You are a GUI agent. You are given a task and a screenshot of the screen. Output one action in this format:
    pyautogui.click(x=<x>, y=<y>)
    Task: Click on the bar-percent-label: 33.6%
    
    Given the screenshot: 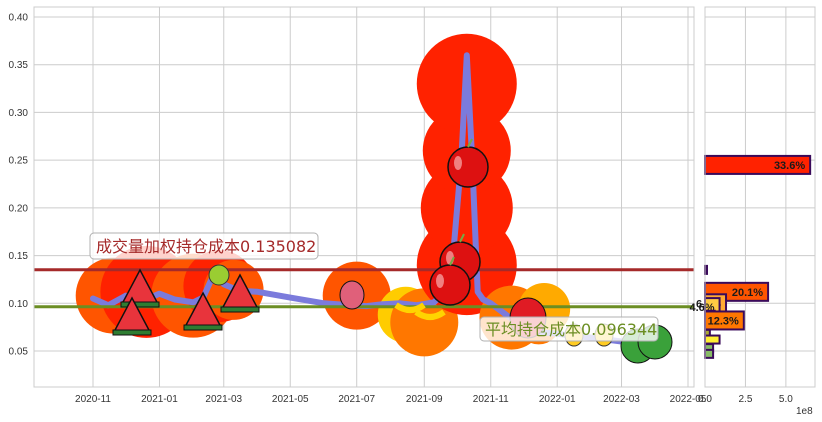 What is the action you would take?
    pyautogui.click(x=789, y=166)
    